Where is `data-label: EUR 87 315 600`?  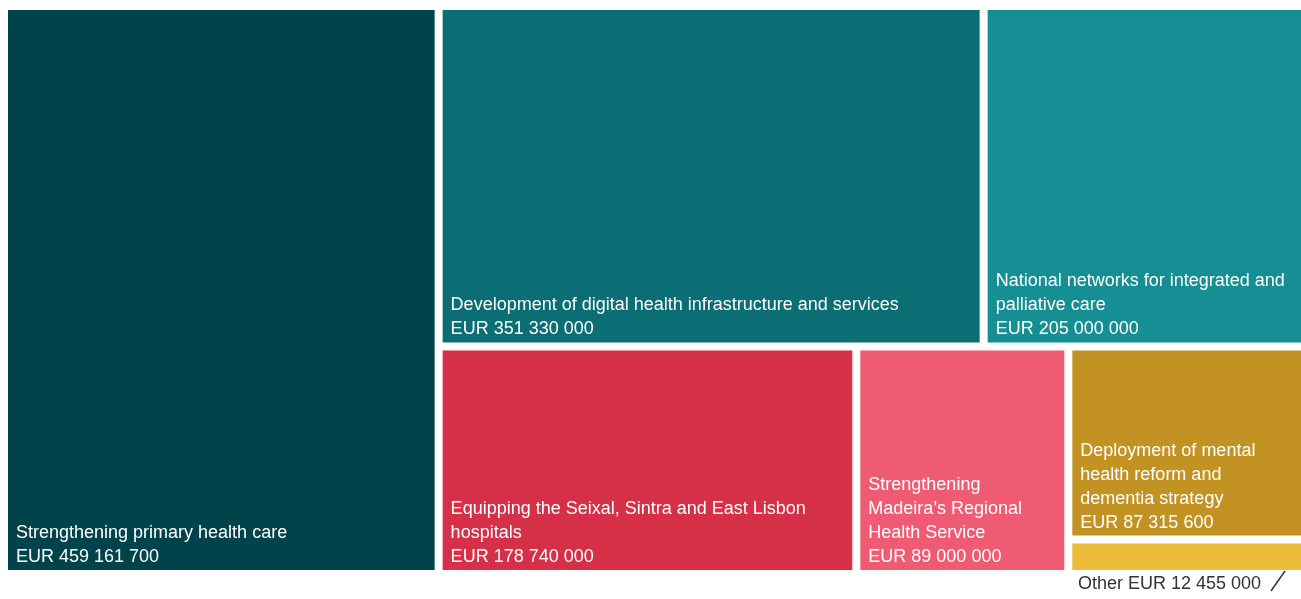 data-label: EUR 87 315 600 is located at coordinates (1147, 521).